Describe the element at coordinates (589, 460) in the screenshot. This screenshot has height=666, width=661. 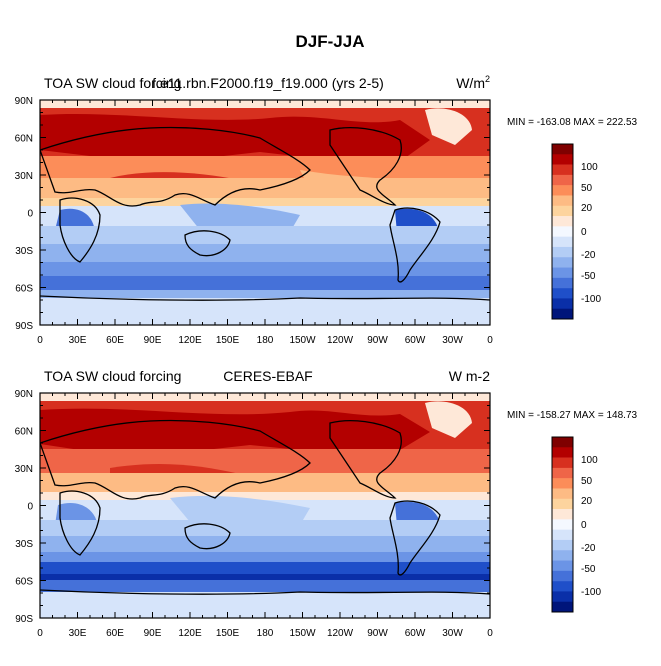
I see `colorbar-label: 100` at that location.